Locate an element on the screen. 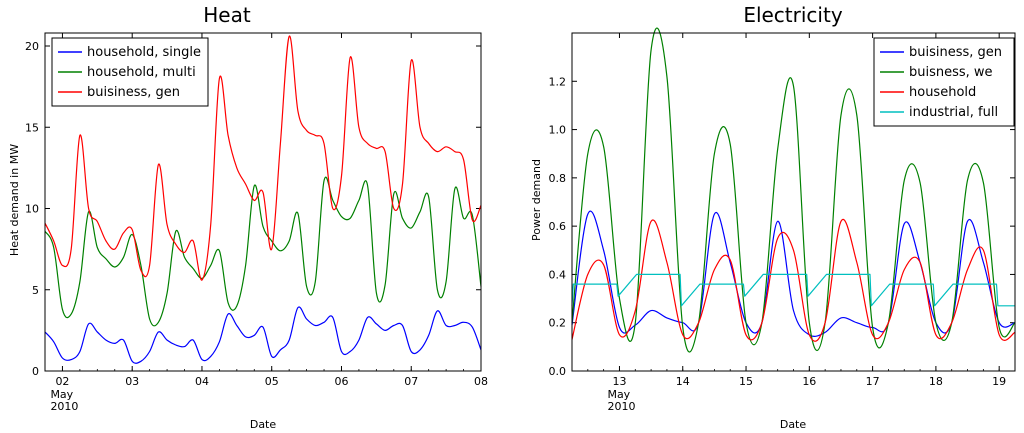 Image resolution: width=1024 pixels, height=433 pixels. electricity-y-tick-label: 0.6 is located at coordinates (558, 226).